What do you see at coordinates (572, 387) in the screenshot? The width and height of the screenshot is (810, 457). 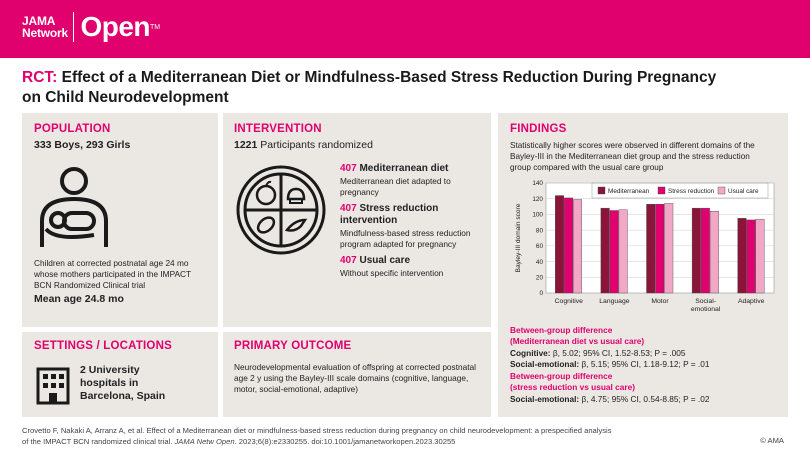 I see `diff2-heading-2: (stress reduction vs usual care)` at bounding box center [572, 387].